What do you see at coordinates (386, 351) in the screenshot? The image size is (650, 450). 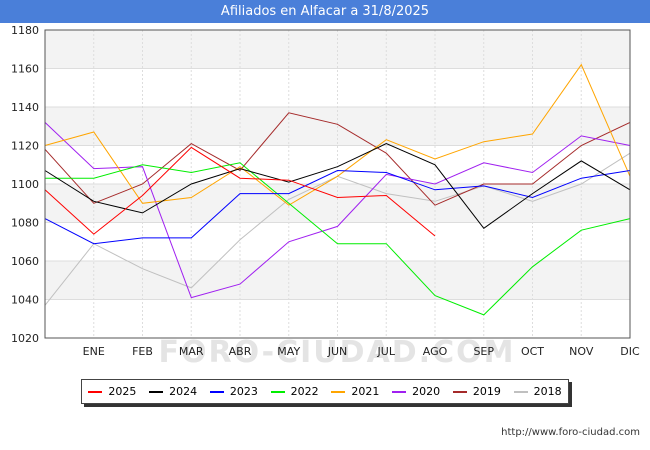 I see `x-tick-label: JUL` at bounding box center [386, 351].